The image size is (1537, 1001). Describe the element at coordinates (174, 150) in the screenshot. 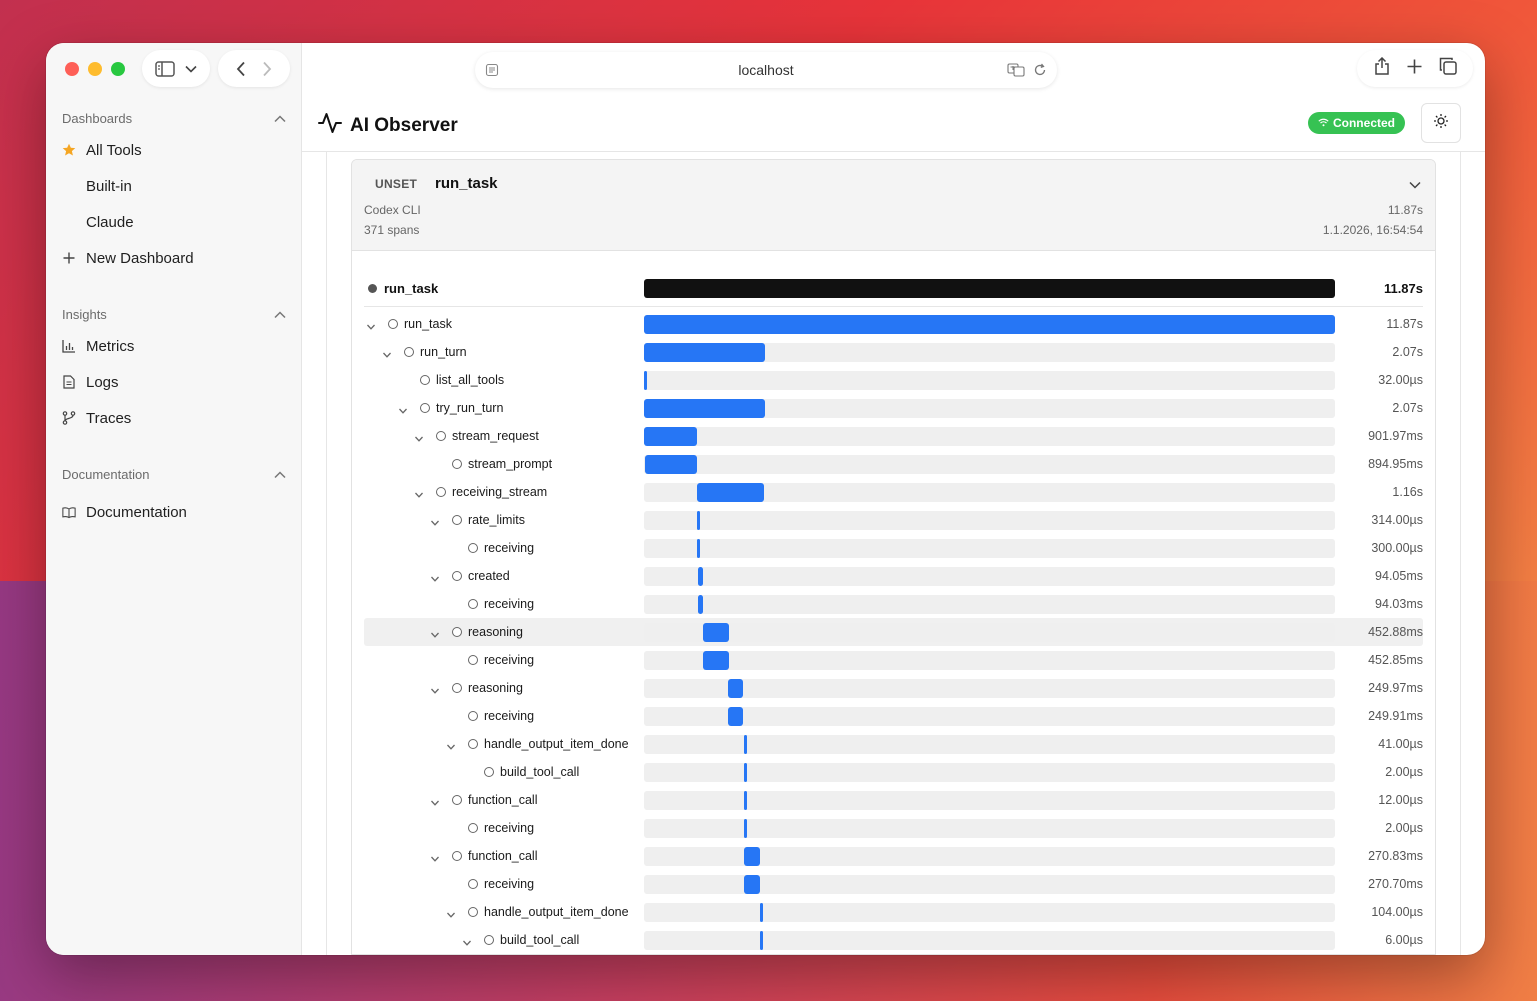

I see `sidebar-item-all-tools: All Tools` at that location.